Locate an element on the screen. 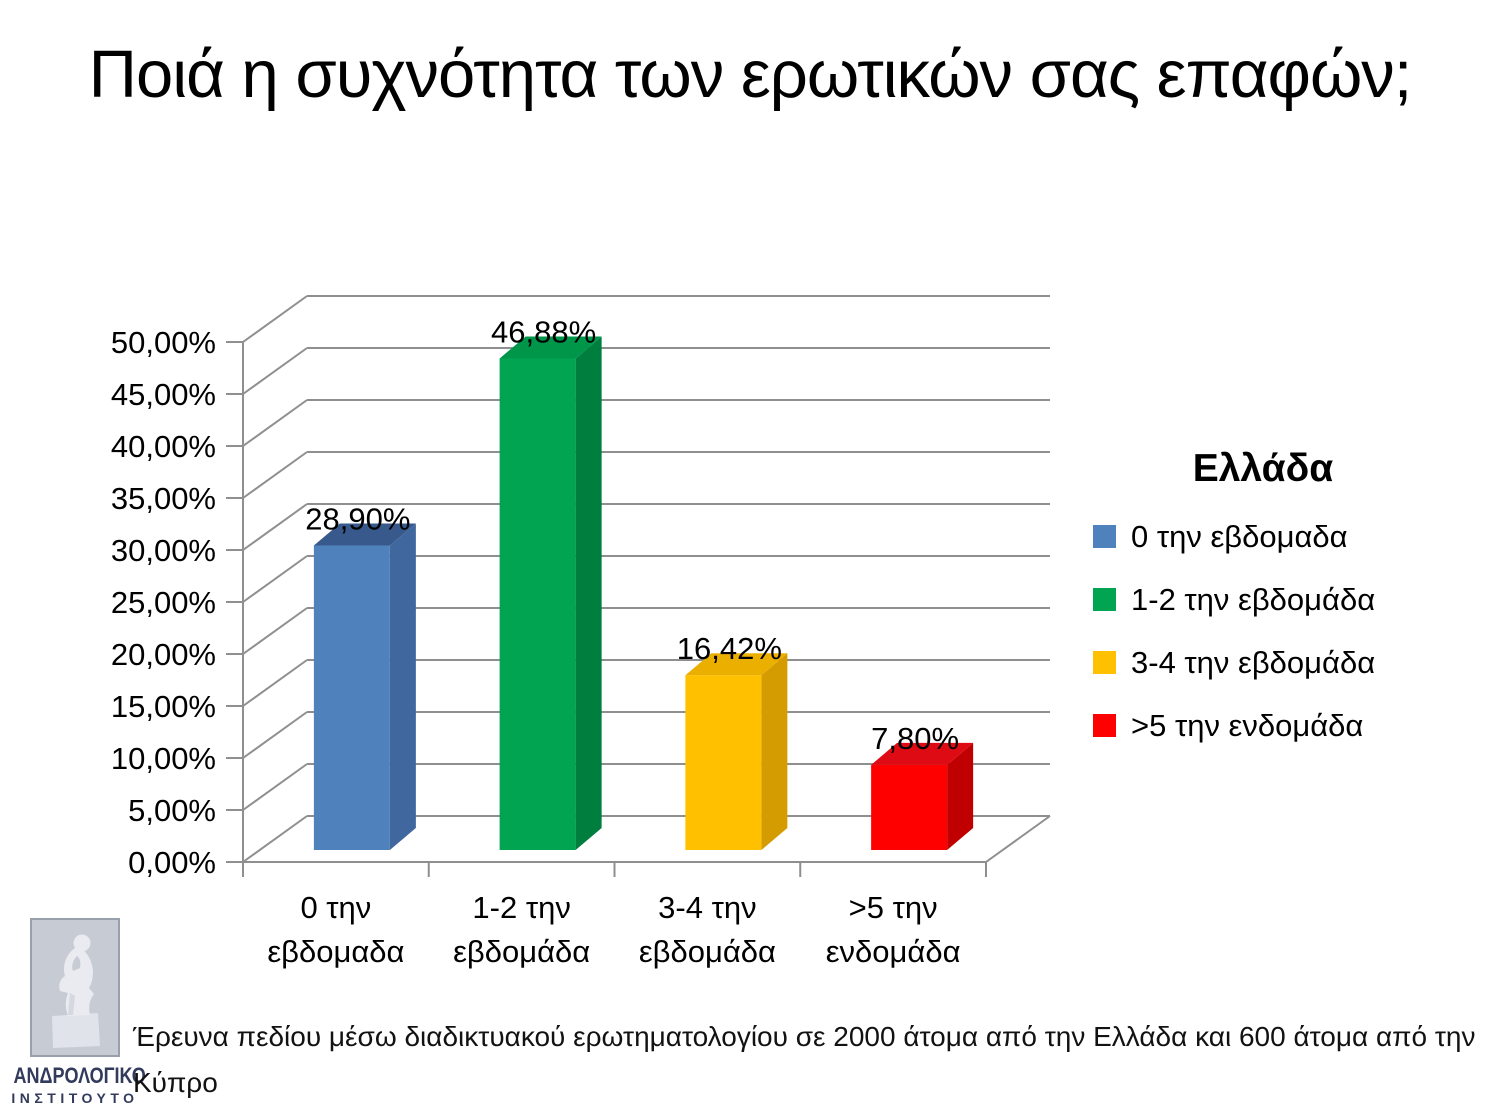  y-axis-label: 45,00% is located at coordinates (163, 394).